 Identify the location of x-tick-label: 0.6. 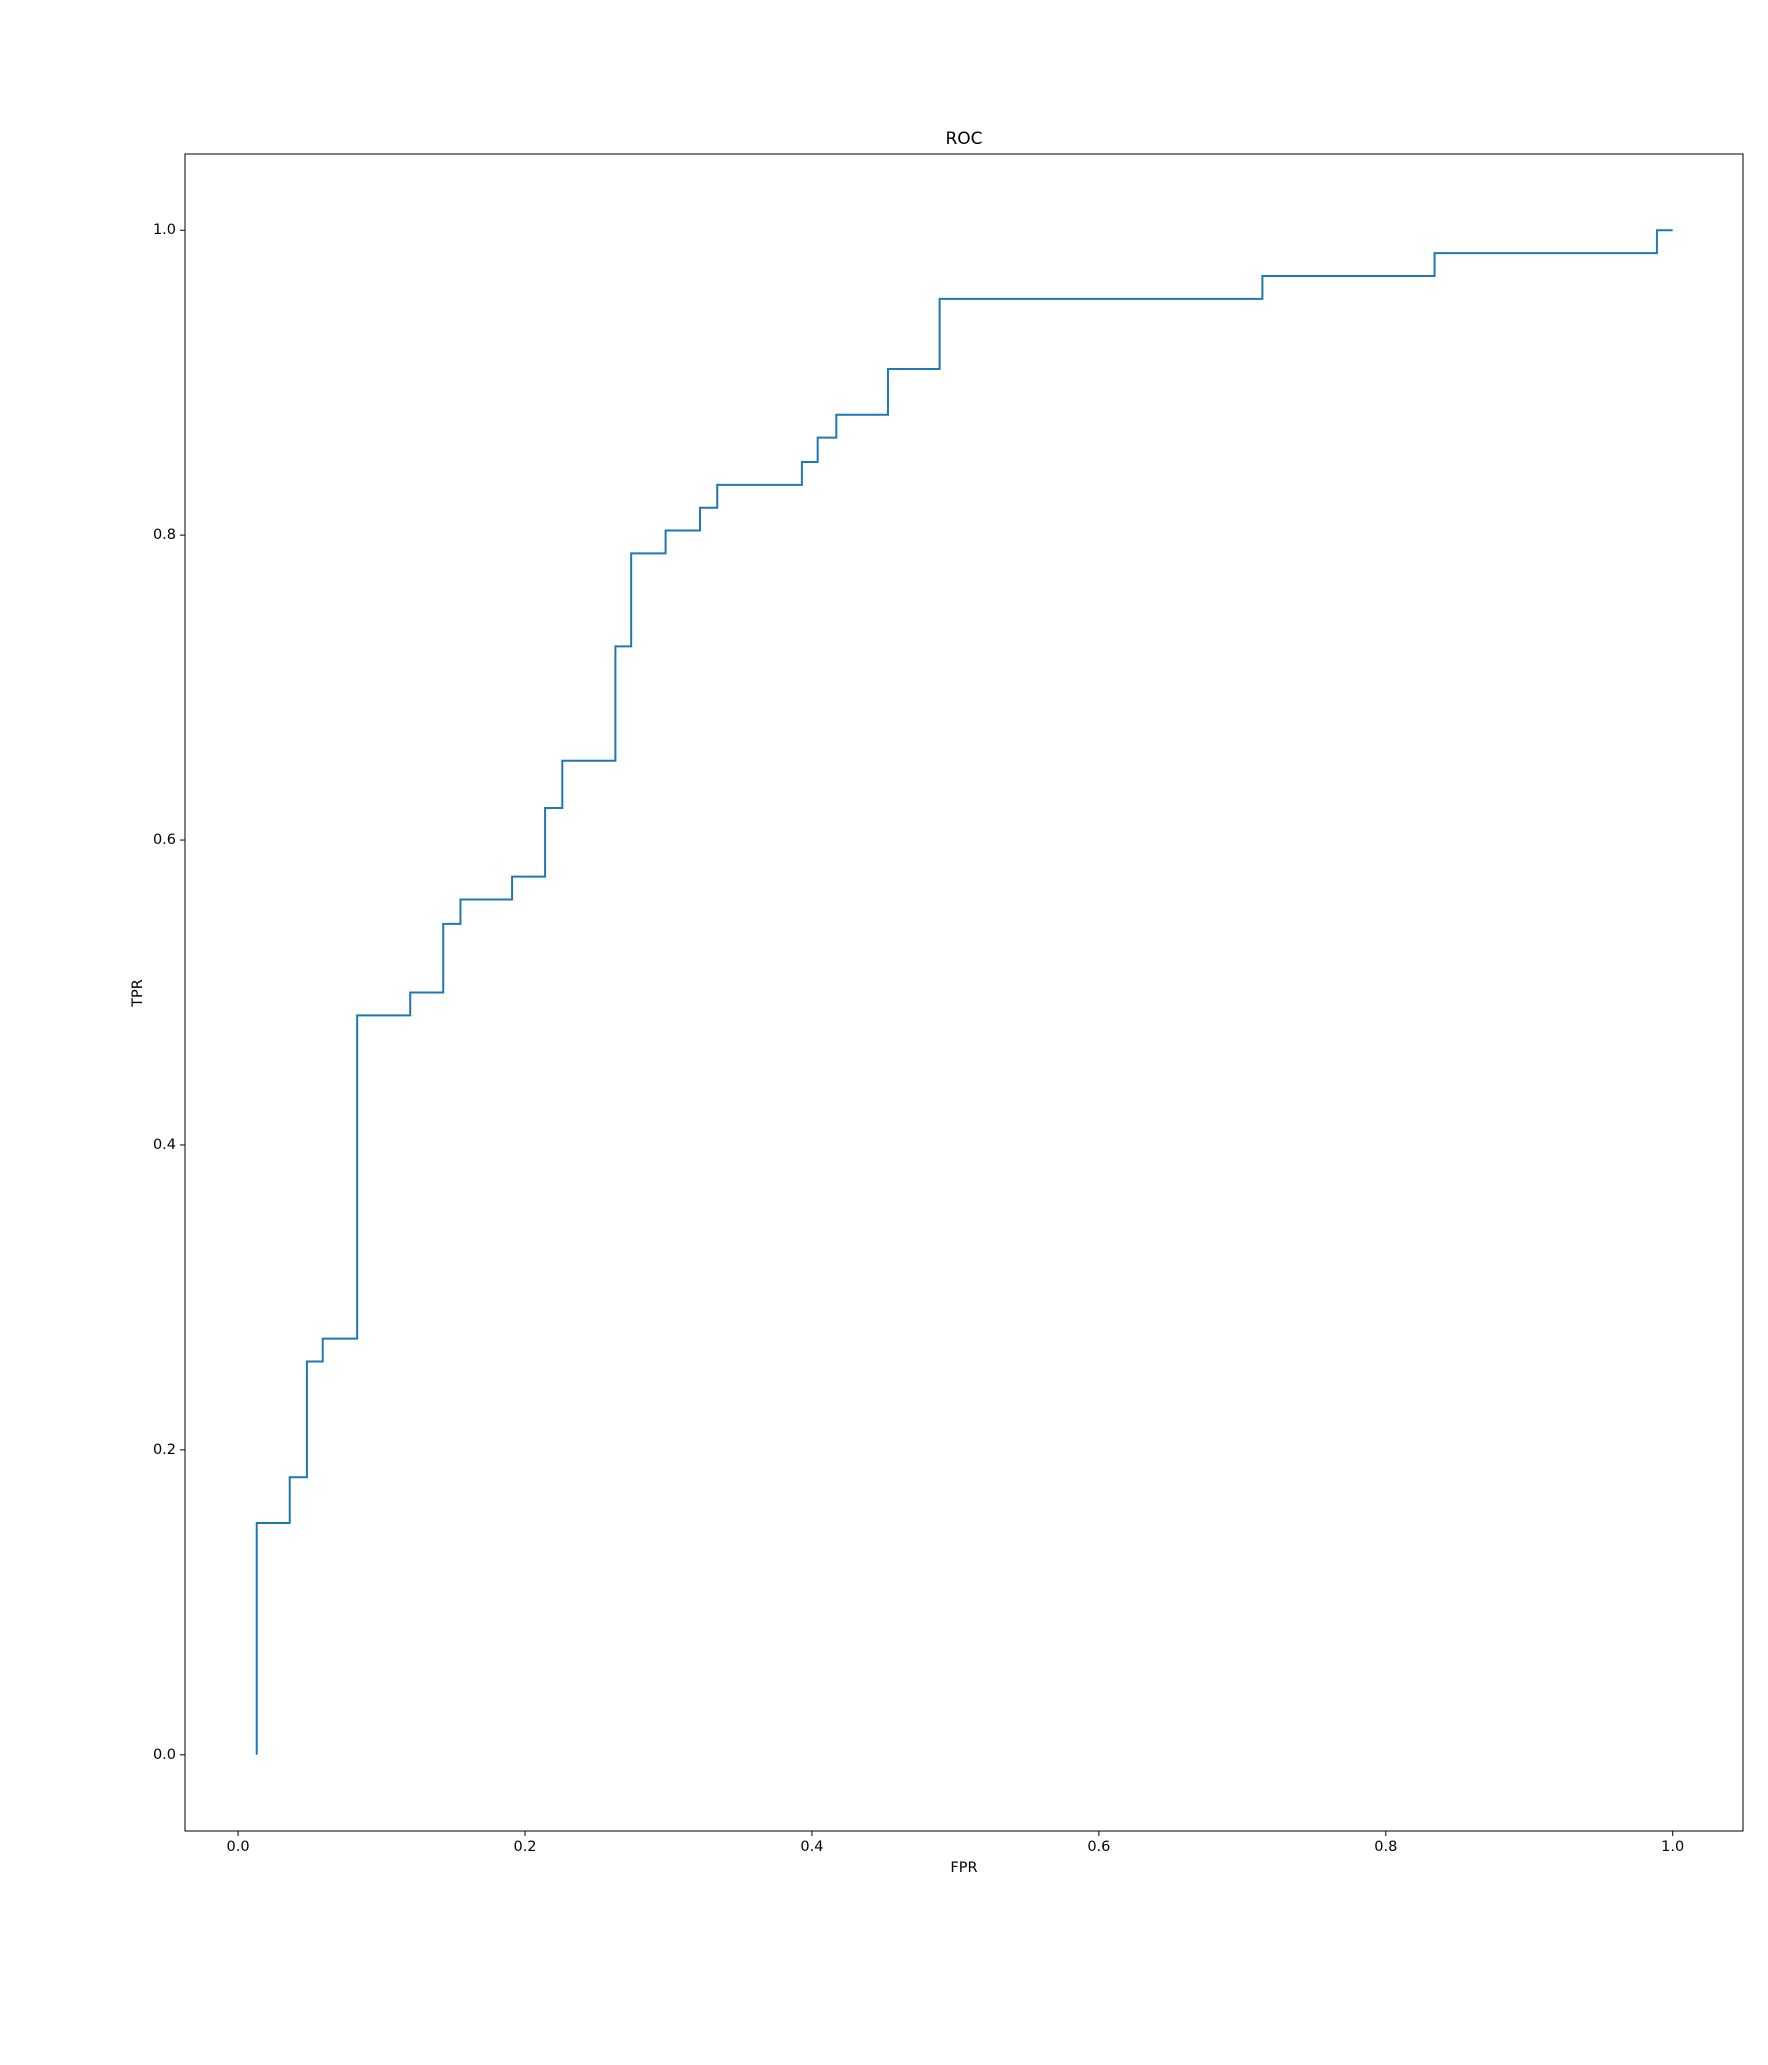
(1098, 1847).